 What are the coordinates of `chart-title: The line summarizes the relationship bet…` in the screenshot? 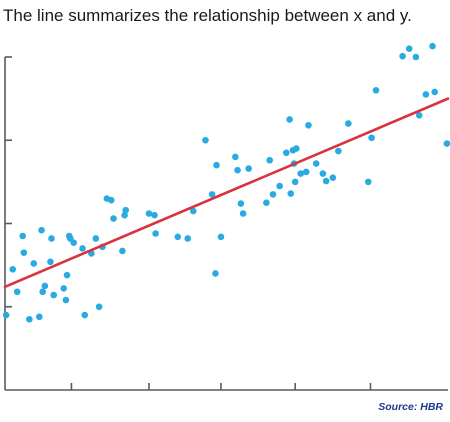 It's located at (207, 15).